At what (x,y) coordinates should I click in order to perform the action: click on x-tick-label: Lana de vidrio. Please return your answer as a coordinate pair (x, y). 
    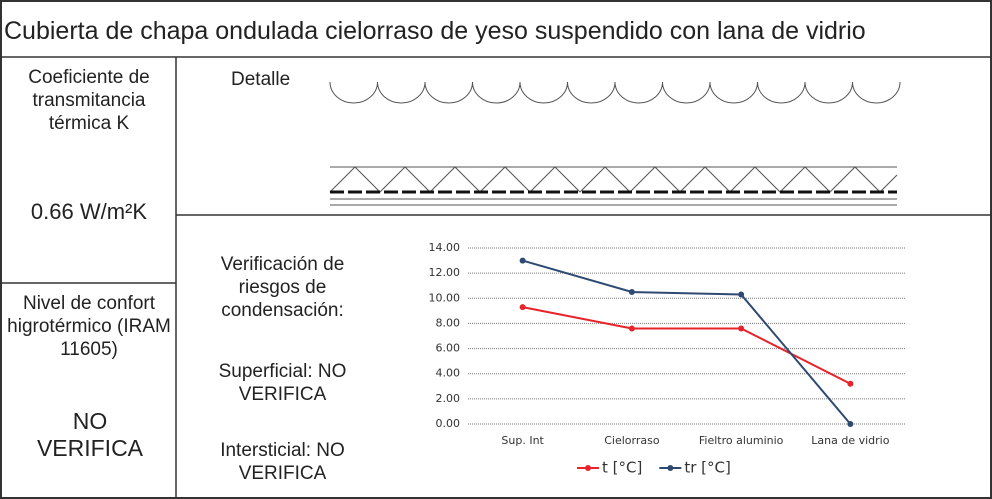
    Looking at the image, I should click on (850, 440).